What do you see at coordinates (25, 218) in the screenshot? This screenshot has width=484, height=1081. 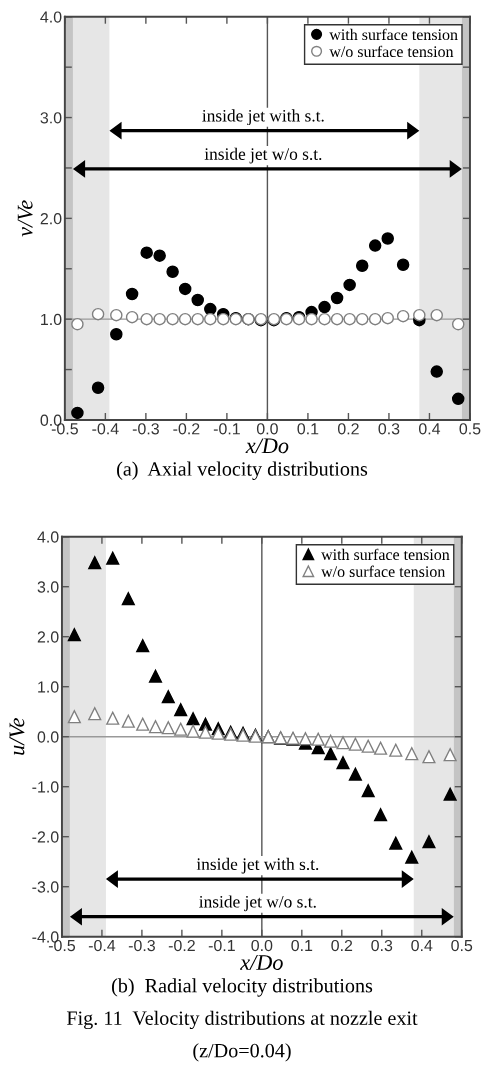 I see `y-axis-title: v/Ve` at bounding box center [25, 218].